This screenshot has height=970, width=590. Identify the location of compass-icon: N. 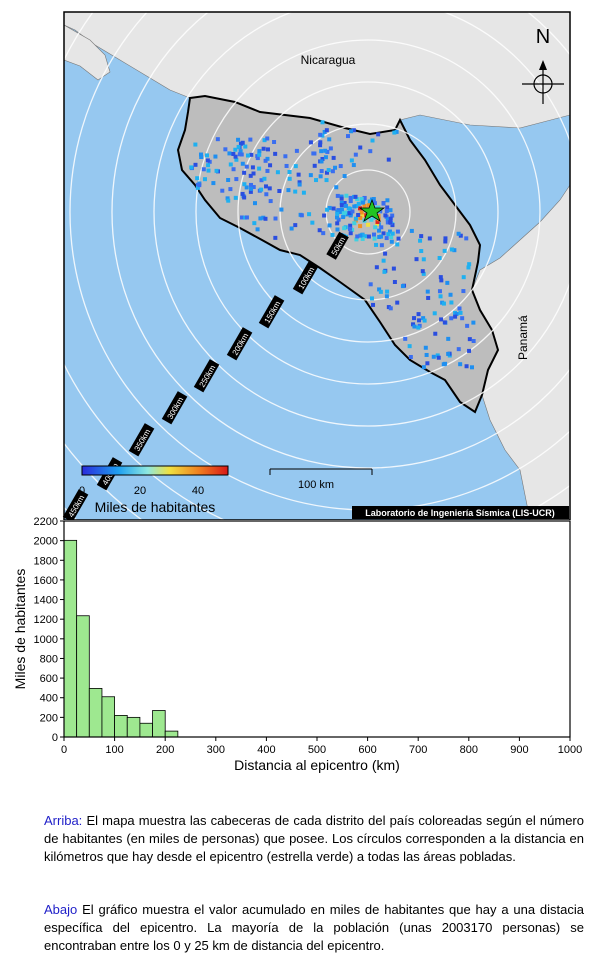
(543, 65).